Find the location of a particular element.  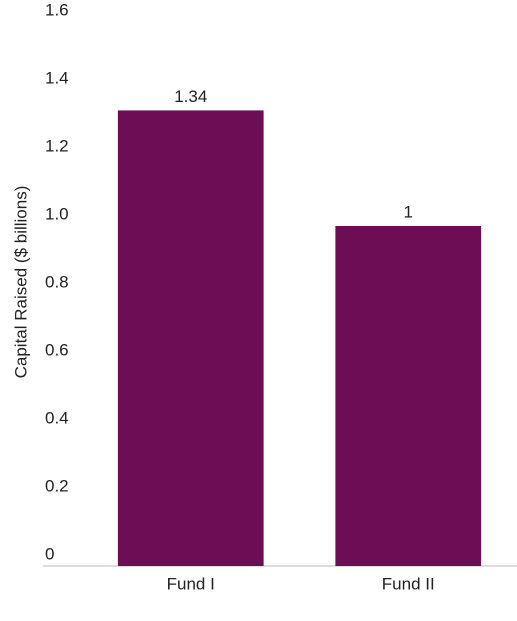

y-axis-title: Capital Raised ($ billions) is located at coordinates (20, 282).